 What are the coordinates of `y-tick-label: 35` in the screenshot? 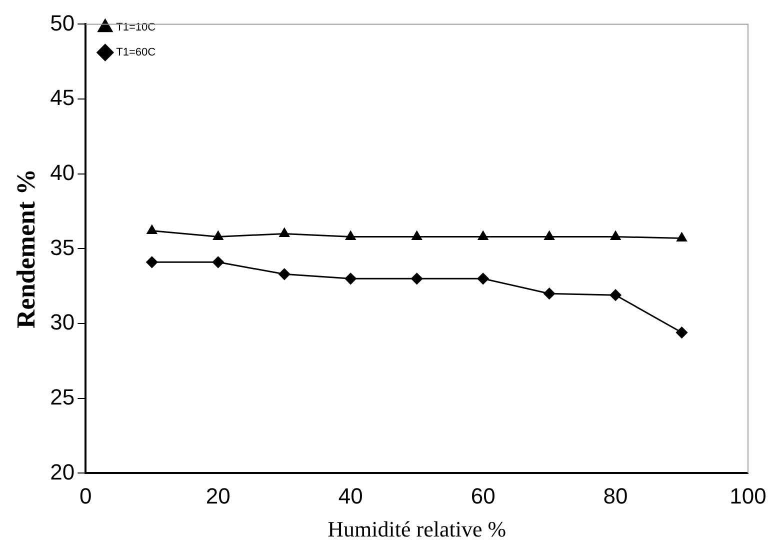 It's located at (62, 247).